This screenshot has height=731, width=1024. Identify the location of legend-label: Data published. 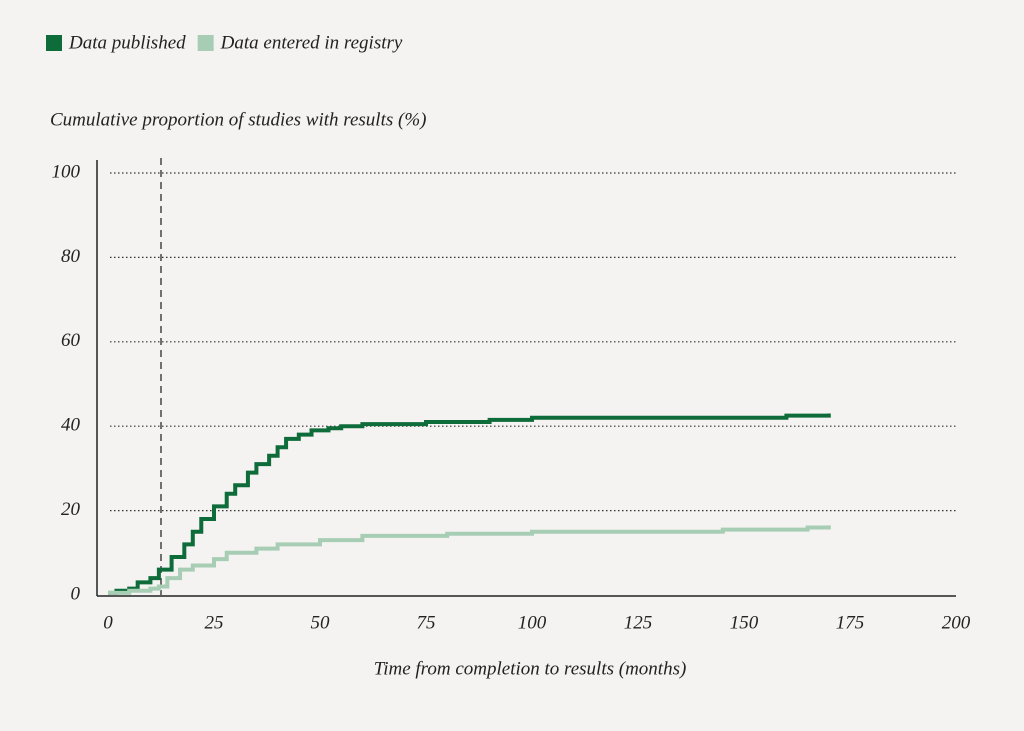
(127, 42).